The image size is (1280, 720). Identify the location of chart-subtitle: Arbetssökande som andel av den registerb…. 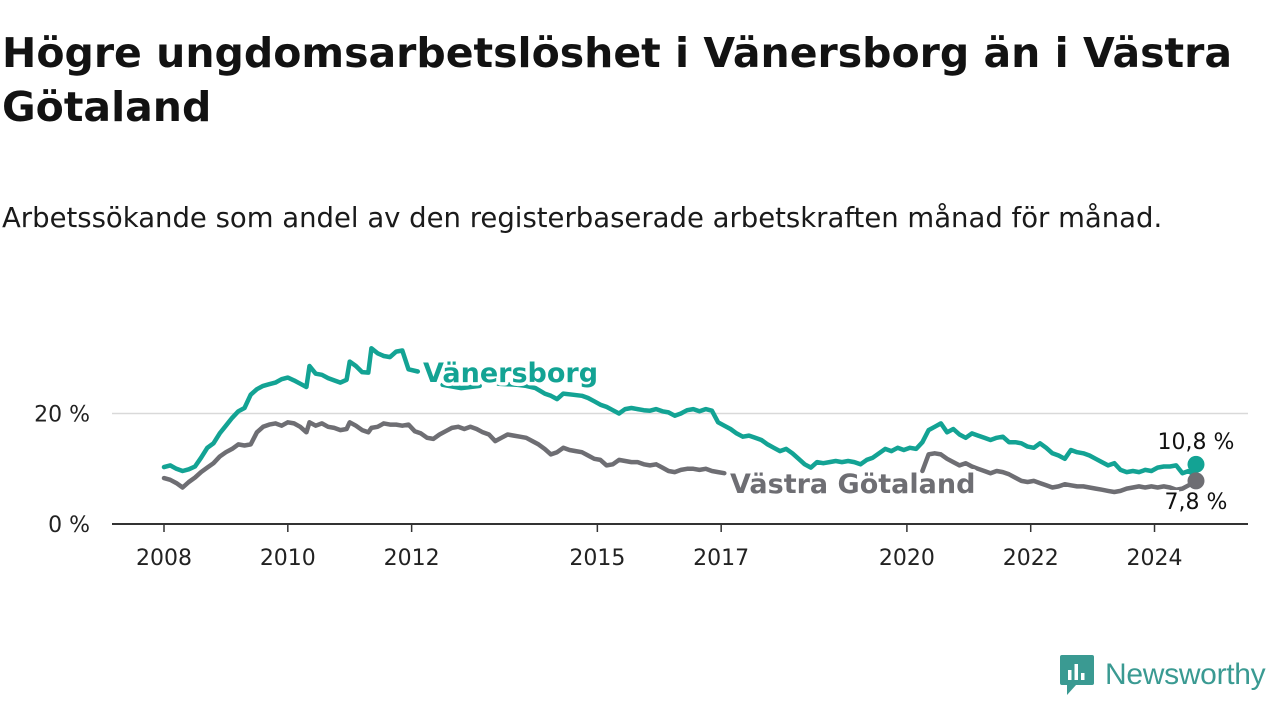
(582, 218).